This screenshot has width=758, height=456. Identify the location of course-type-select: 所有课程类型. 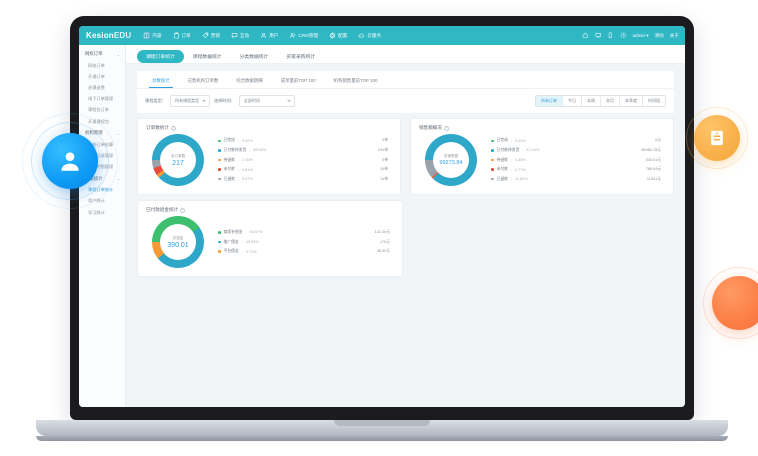
(189, 101).